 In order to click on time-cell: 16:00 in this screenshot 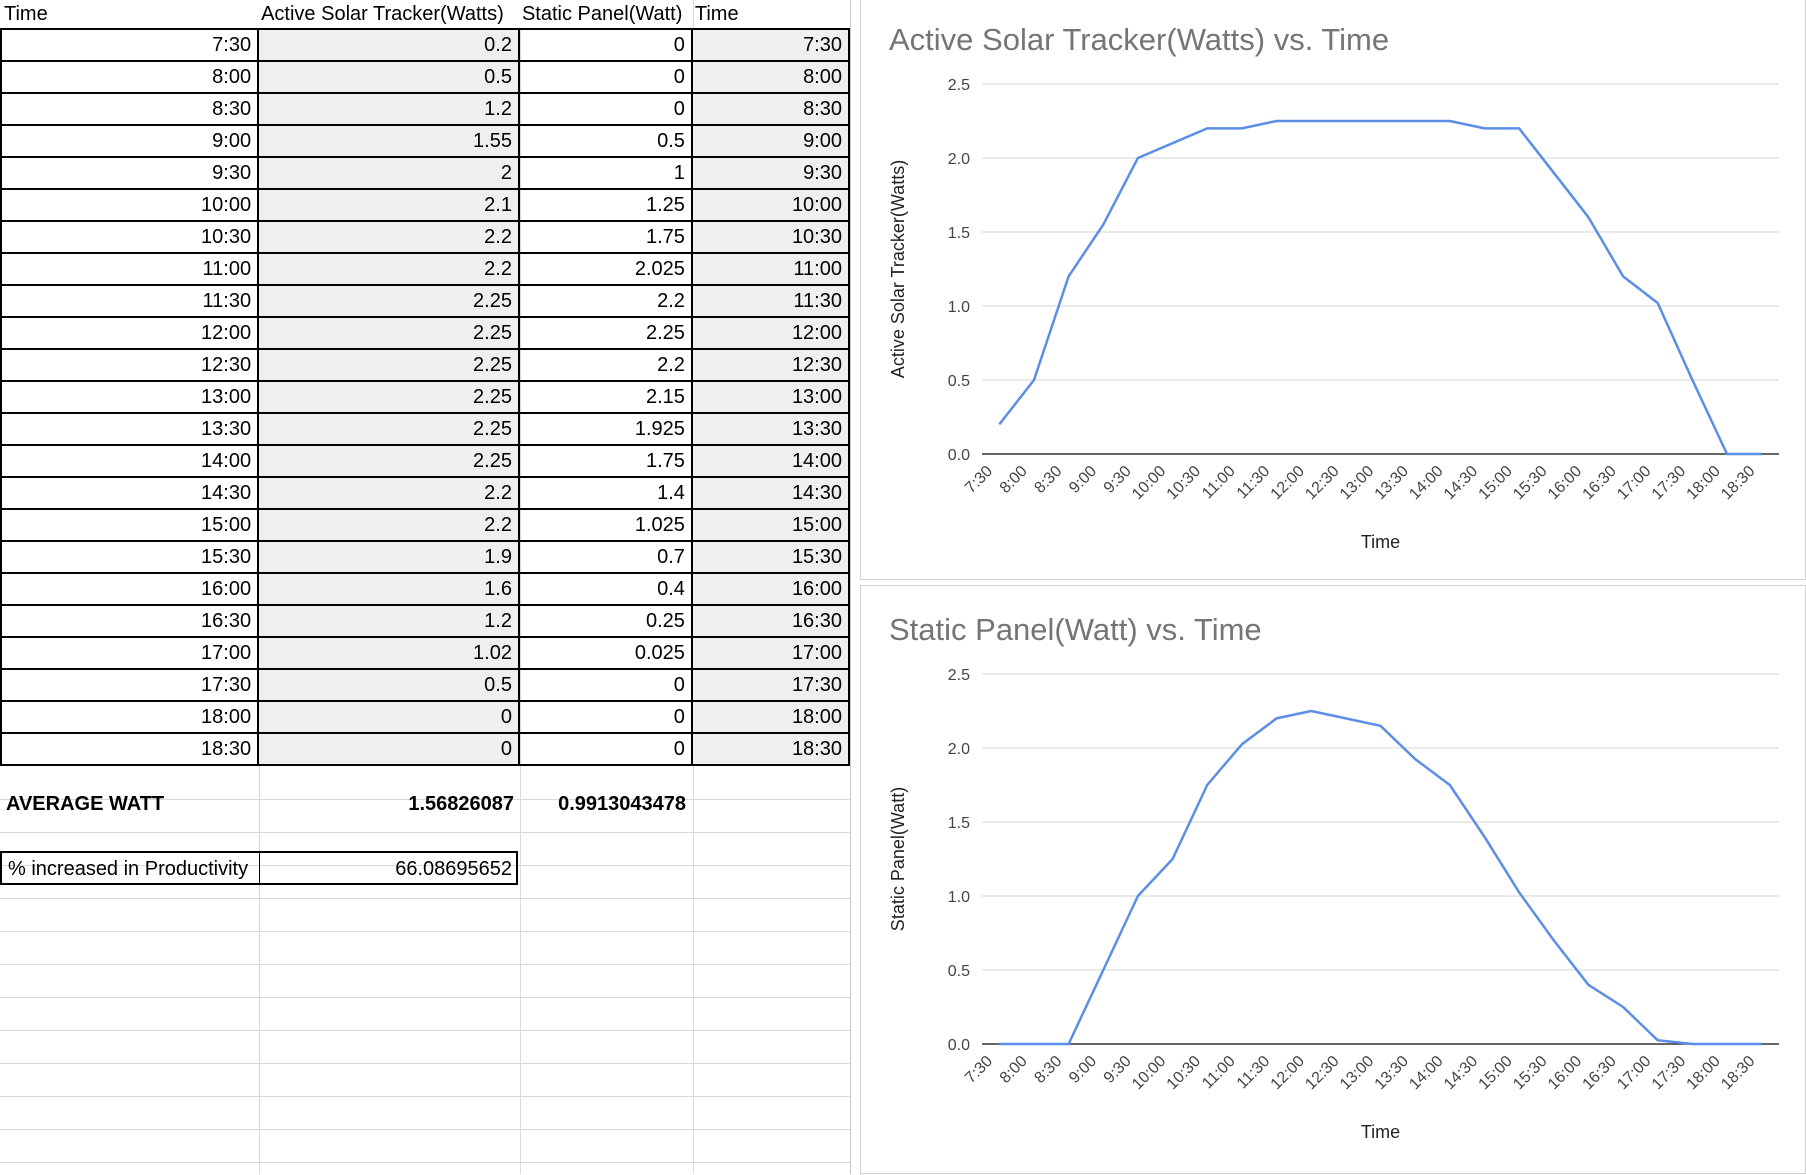, I will do `click(129, 589)`.